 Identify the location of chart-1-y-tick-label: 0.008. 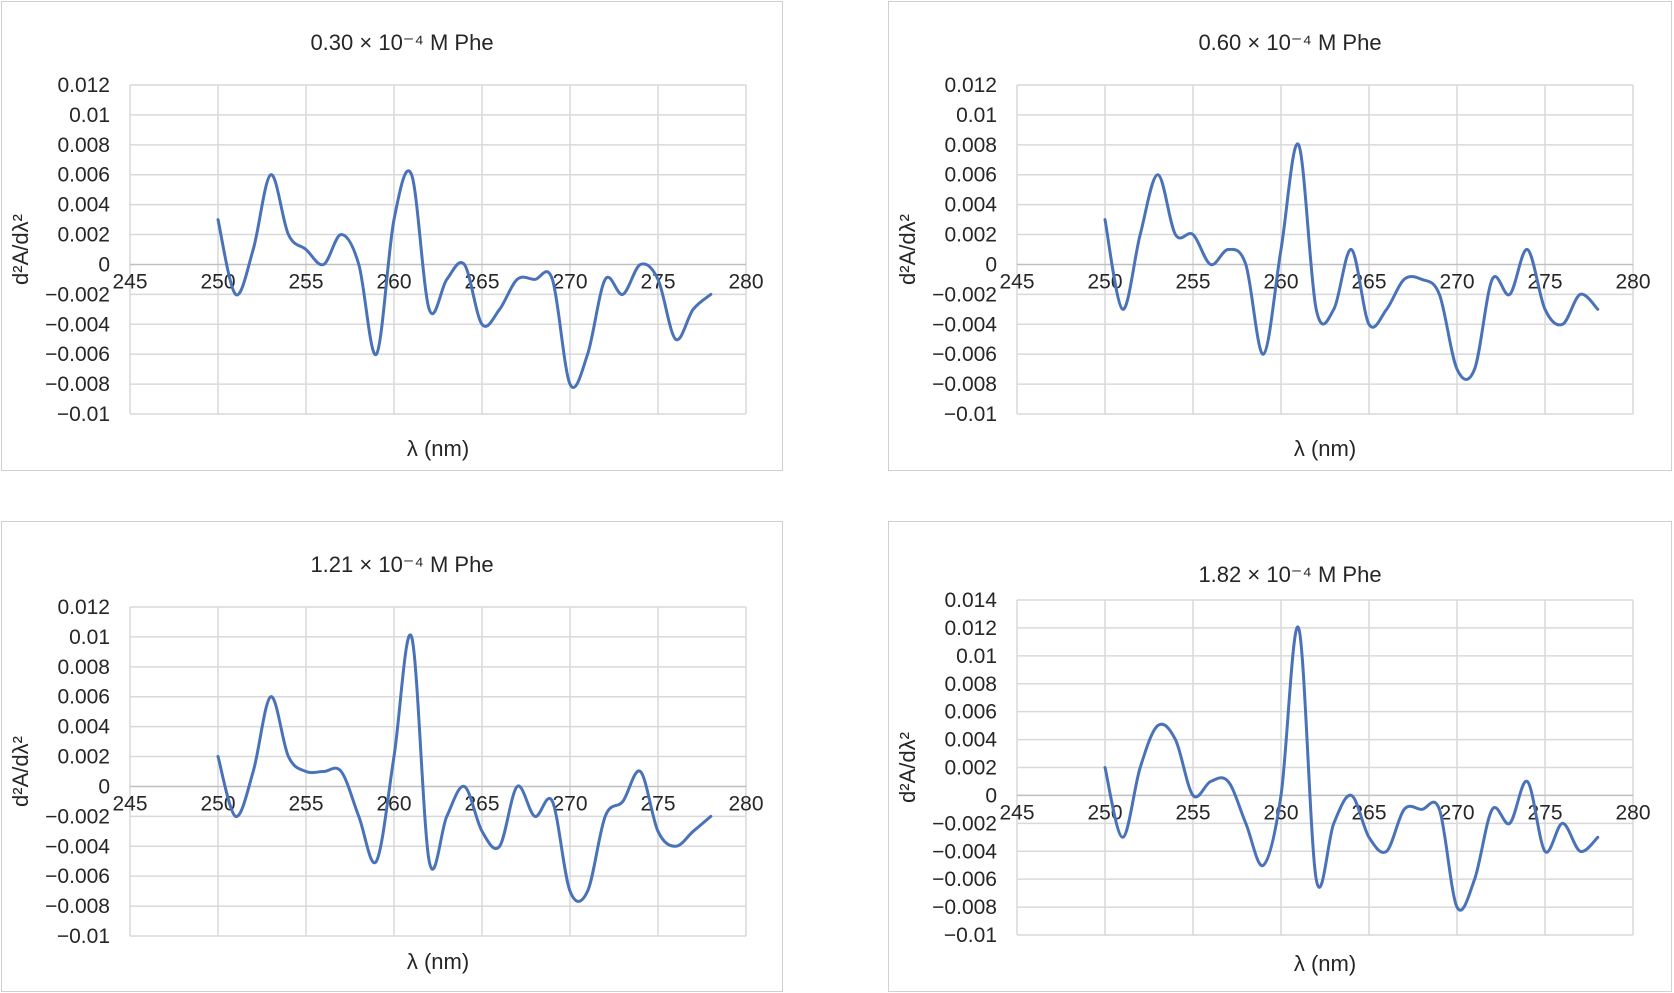
(83, 145).